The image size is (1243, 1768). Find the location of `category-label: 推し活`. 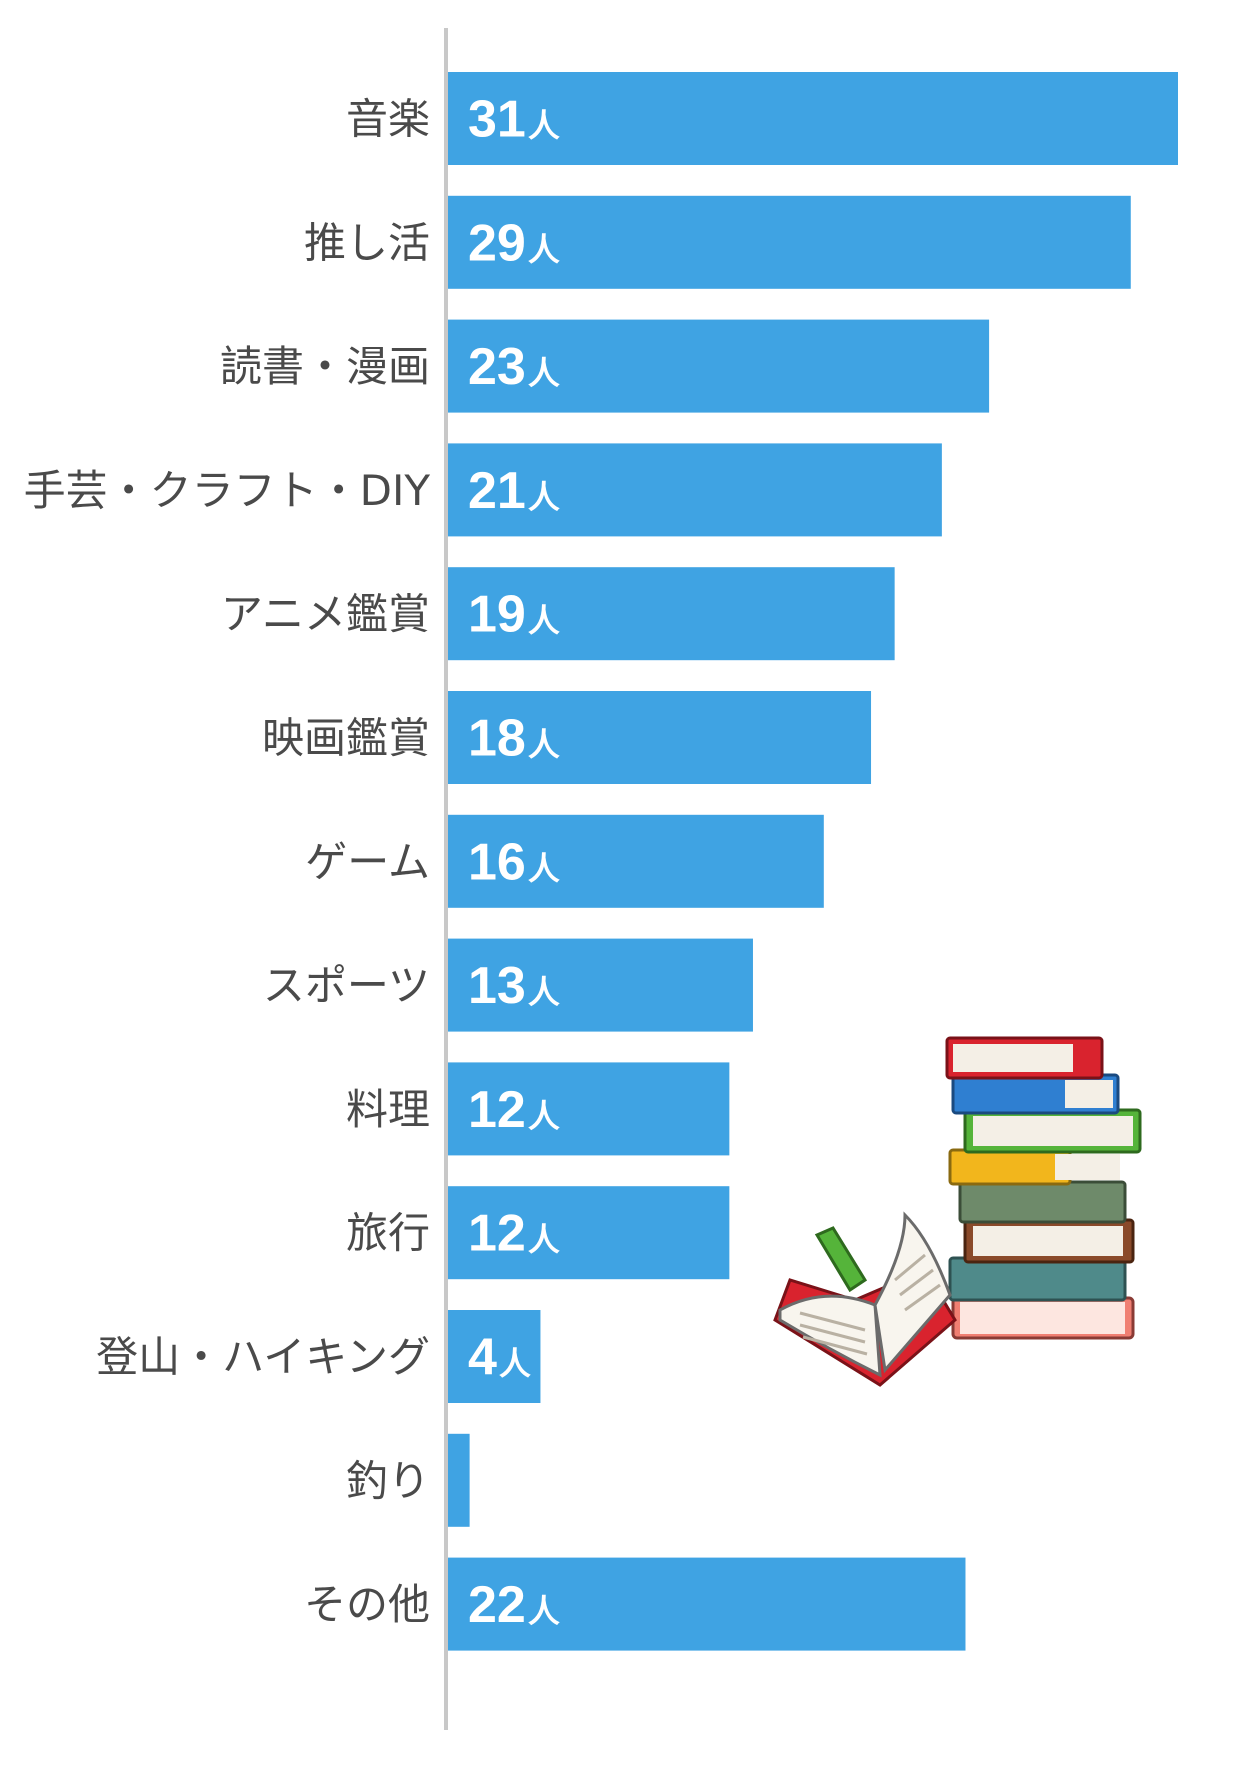

category-label: 推し活 is located at coordinates (367, 242).